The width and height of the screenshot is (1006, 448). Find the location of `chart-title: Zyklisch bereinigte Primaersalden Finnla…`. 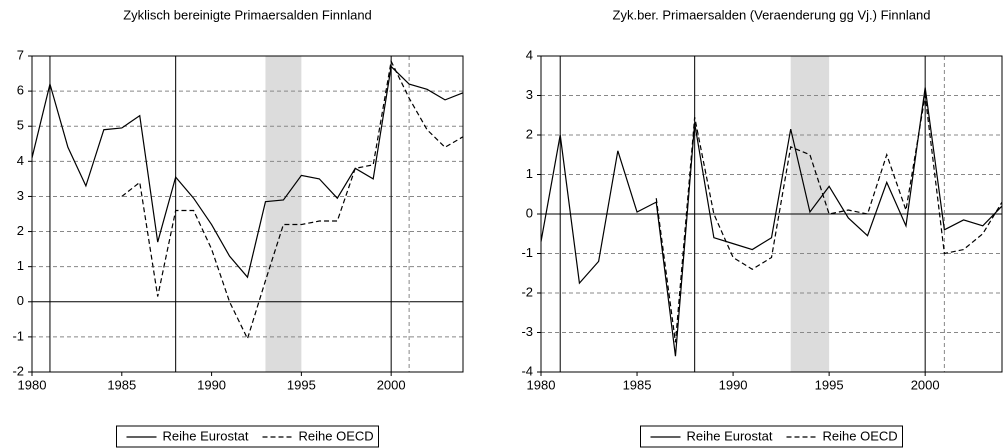

chart-title: Zyklisch bereinigte Primaersalden Finnla… is located at coordinates (247, 14).